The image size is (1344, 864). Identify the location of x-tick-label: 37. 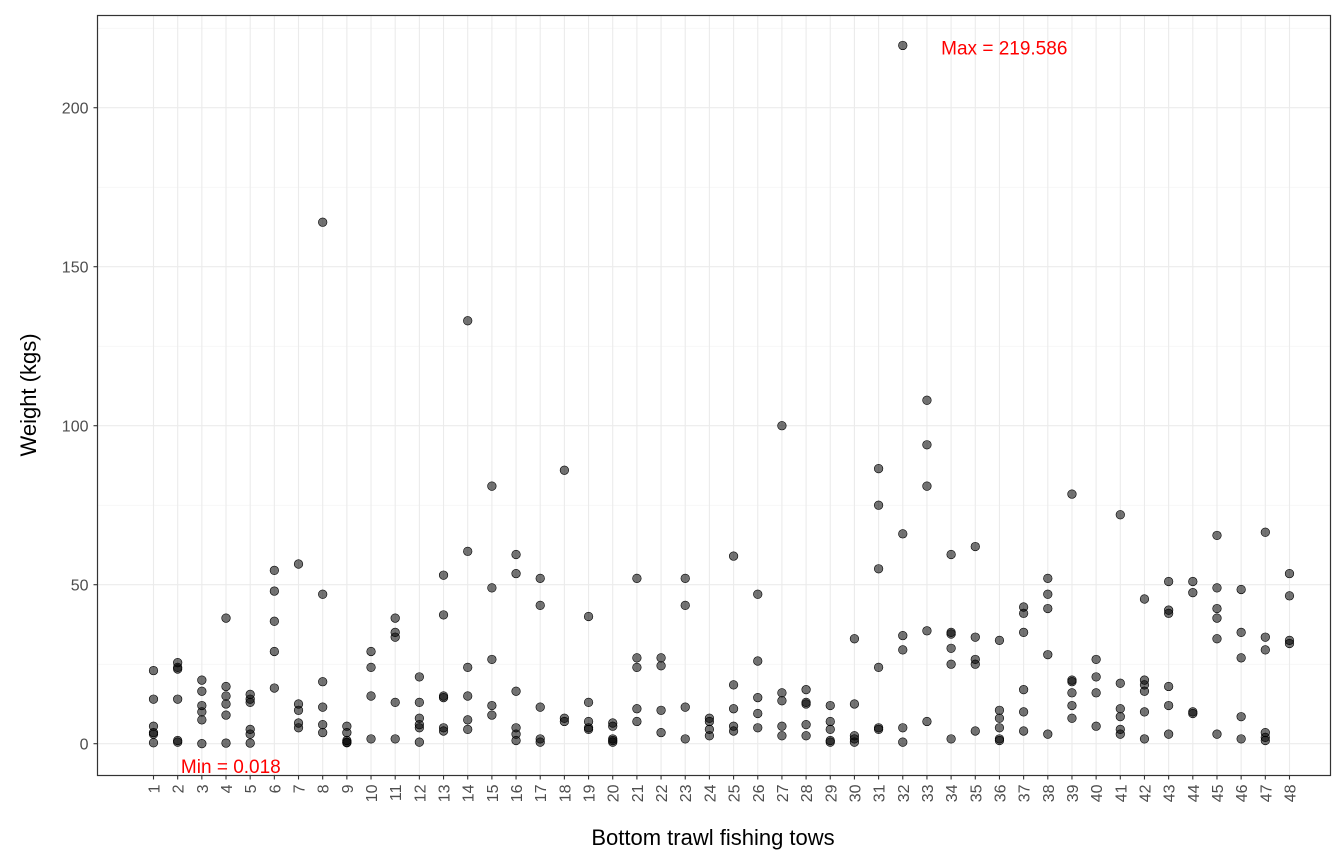
(1025, 793).